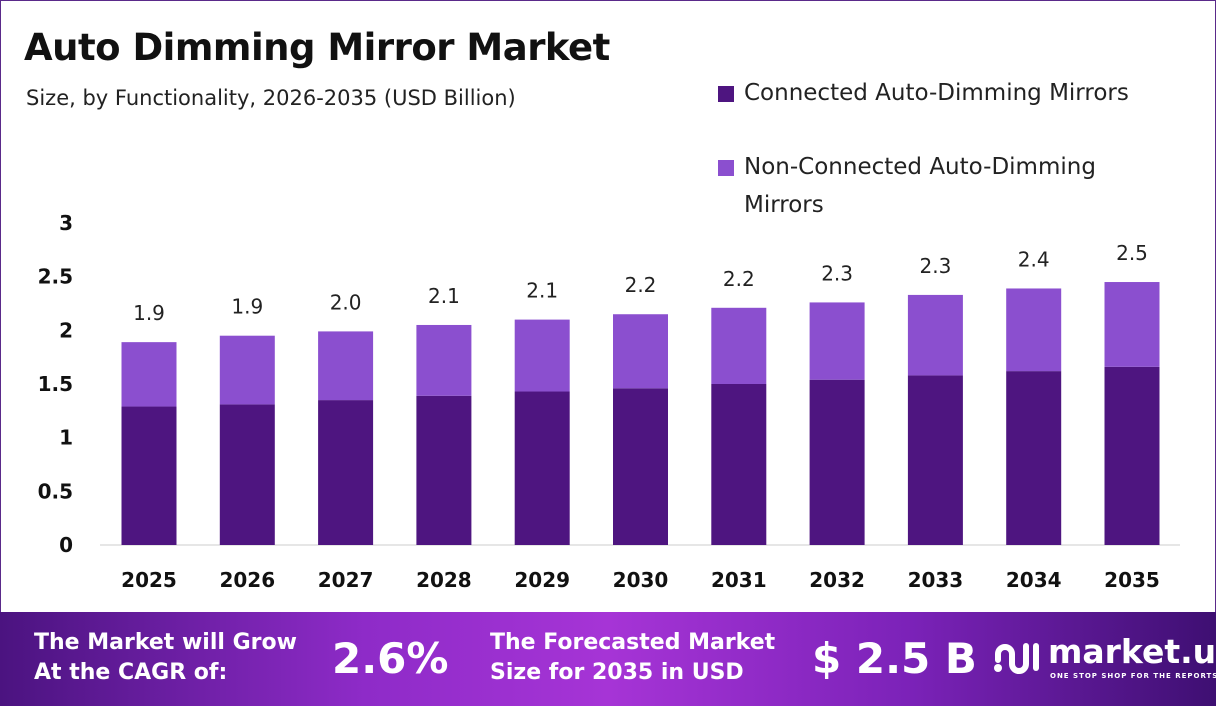 This screenshot has height=706, width=1216. I want to click on cagr-label-line1: The Market will Grow, so click(165, 642).